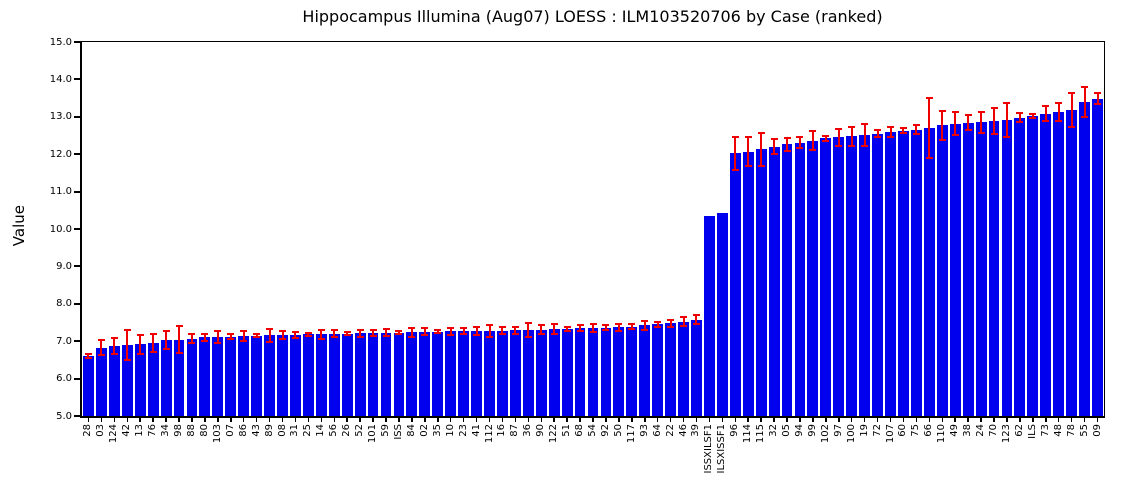  I want to click on y-tick, so click(77, 116).